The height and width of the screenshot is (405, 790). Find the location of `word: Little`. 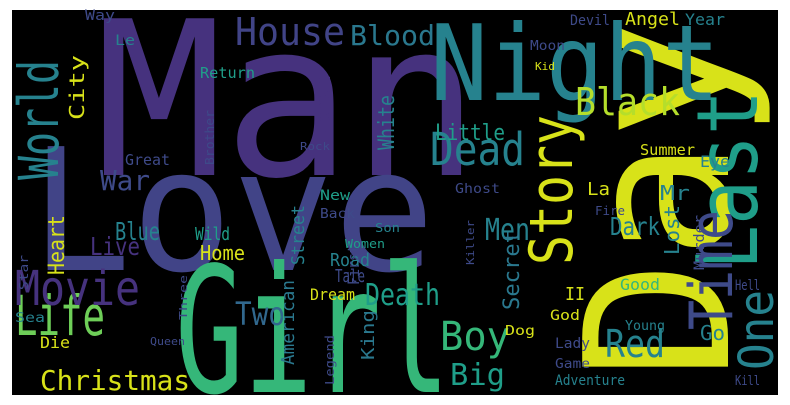

word: Little is located at coordinates (470, 133).